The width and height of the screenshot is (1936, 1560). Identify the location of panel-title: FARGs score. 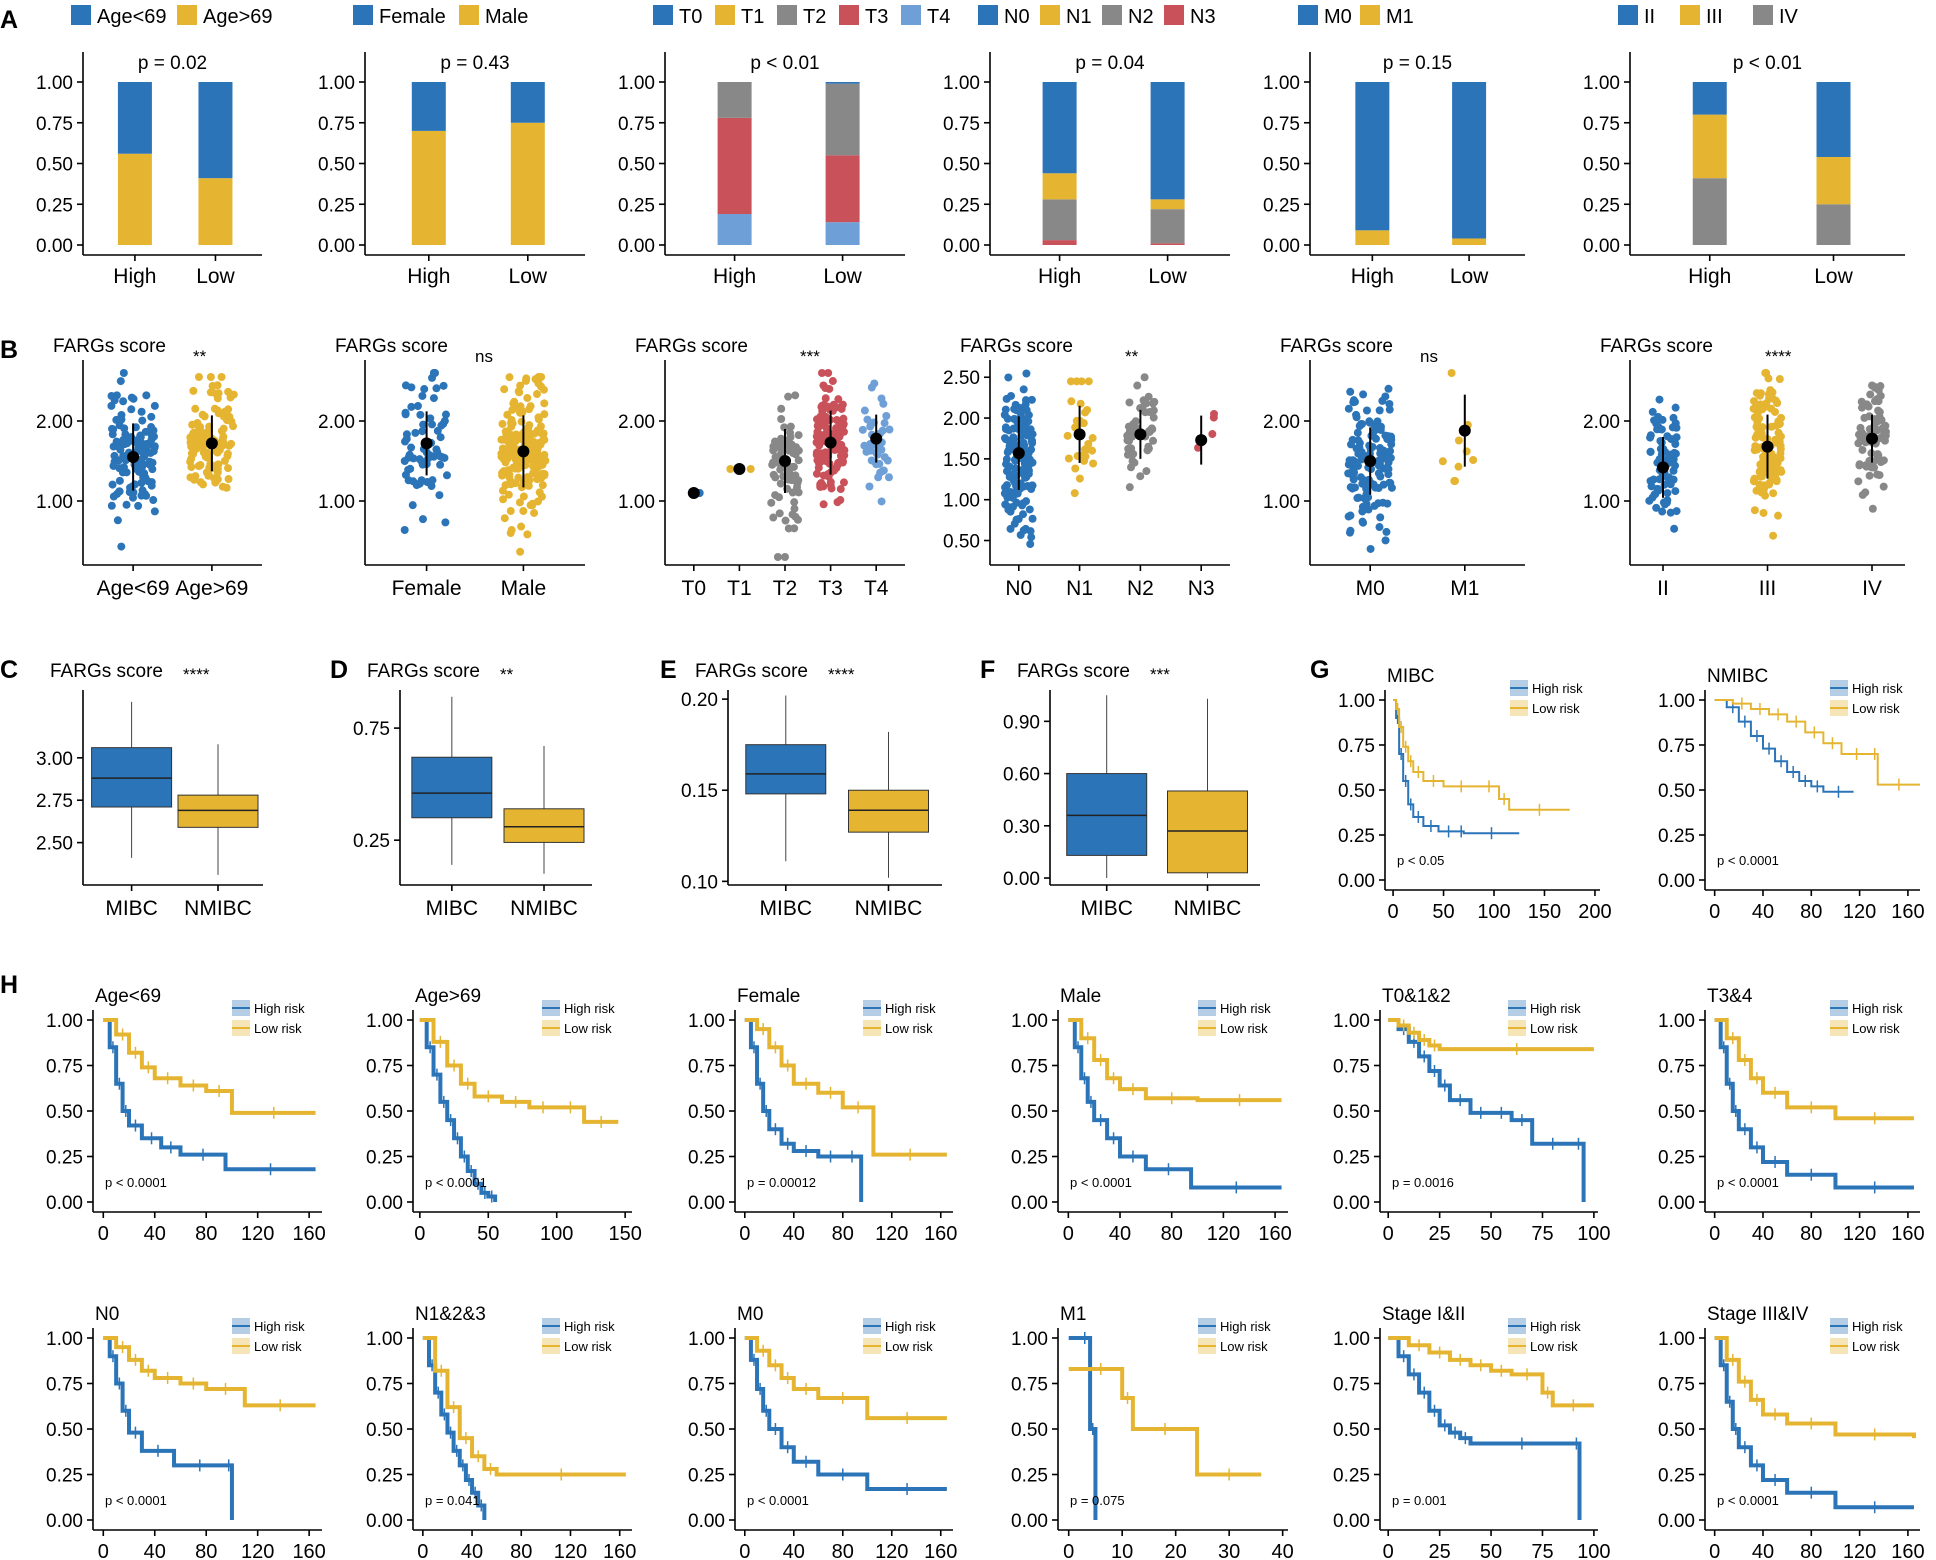
(751, 671).